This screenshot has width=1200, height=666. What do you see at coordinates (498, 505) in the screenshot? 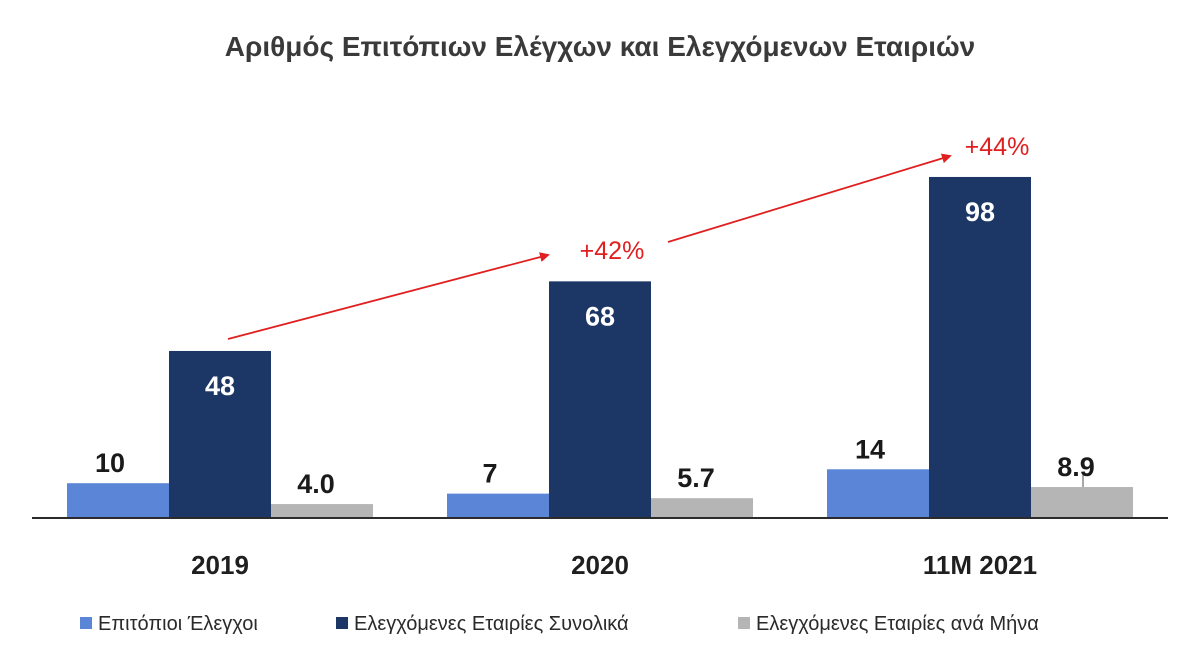
I see `bar-series-1-2020` at bounding box center [498, 505].